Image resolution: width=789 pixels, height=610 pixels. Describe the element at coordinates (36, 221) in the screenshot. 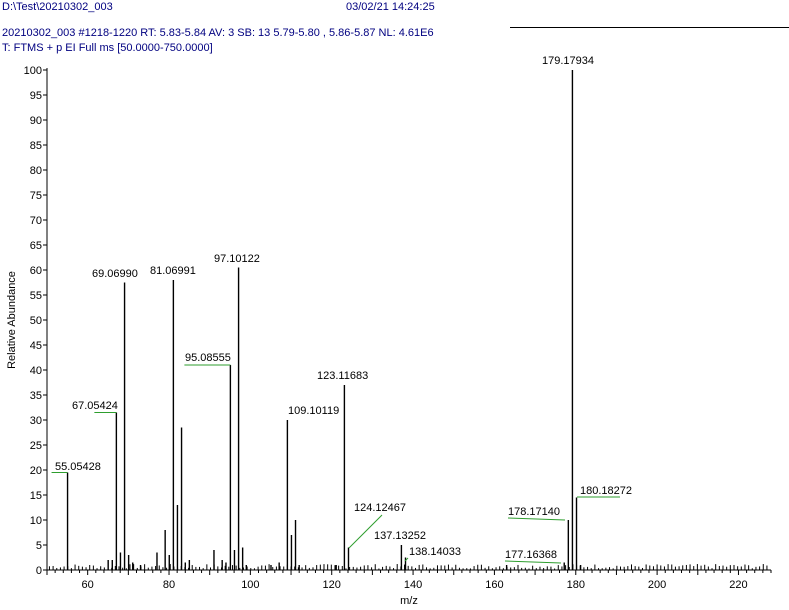

I see `y-tick-label: 70` at that location.